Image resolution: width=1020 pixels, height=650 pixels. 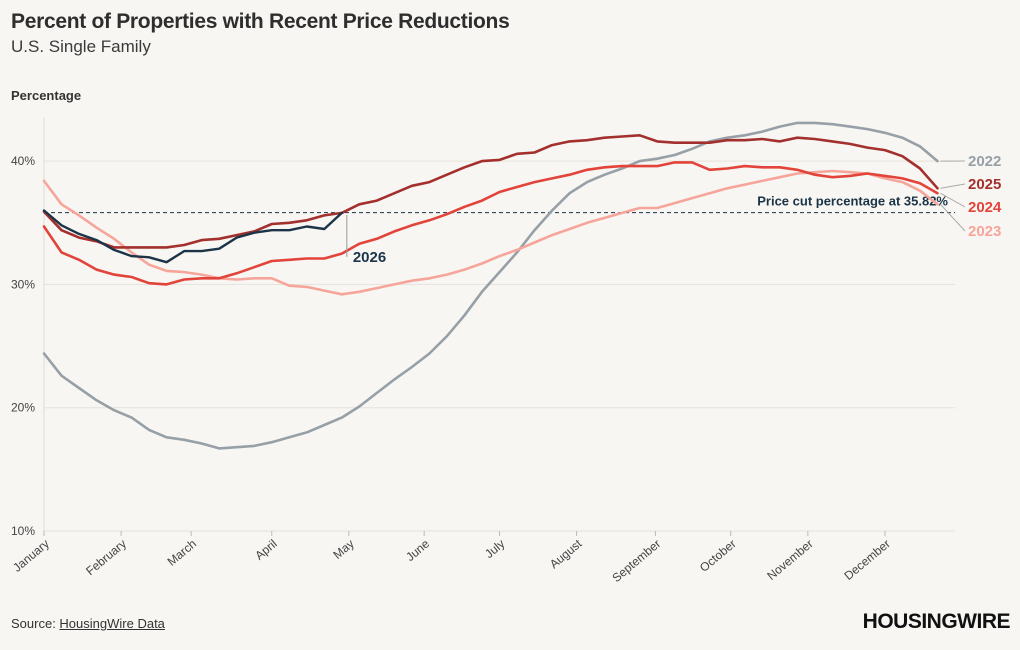 What do you see at coordinates (182, 553) in the screenshot?
I see `x-tick-label: March` at bounding box center [182, 553].